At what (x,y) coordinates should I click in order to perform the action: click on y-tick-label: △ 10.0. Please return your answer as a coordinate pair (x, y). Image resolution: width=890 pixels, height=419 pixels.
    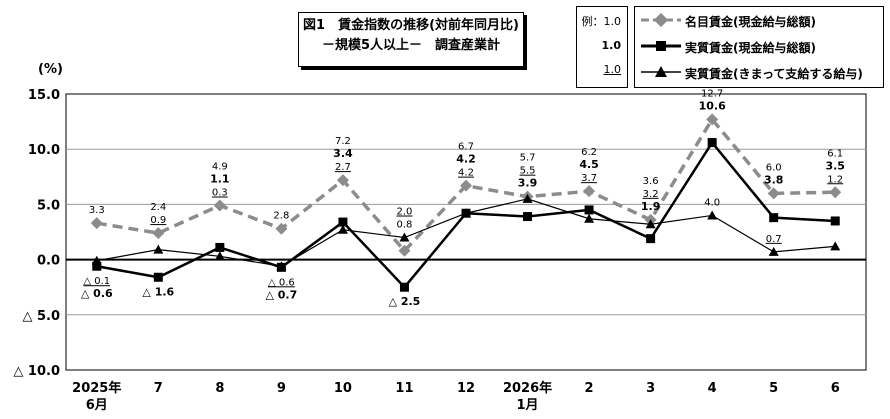
    Looking at the image, I should click on (36, 371).